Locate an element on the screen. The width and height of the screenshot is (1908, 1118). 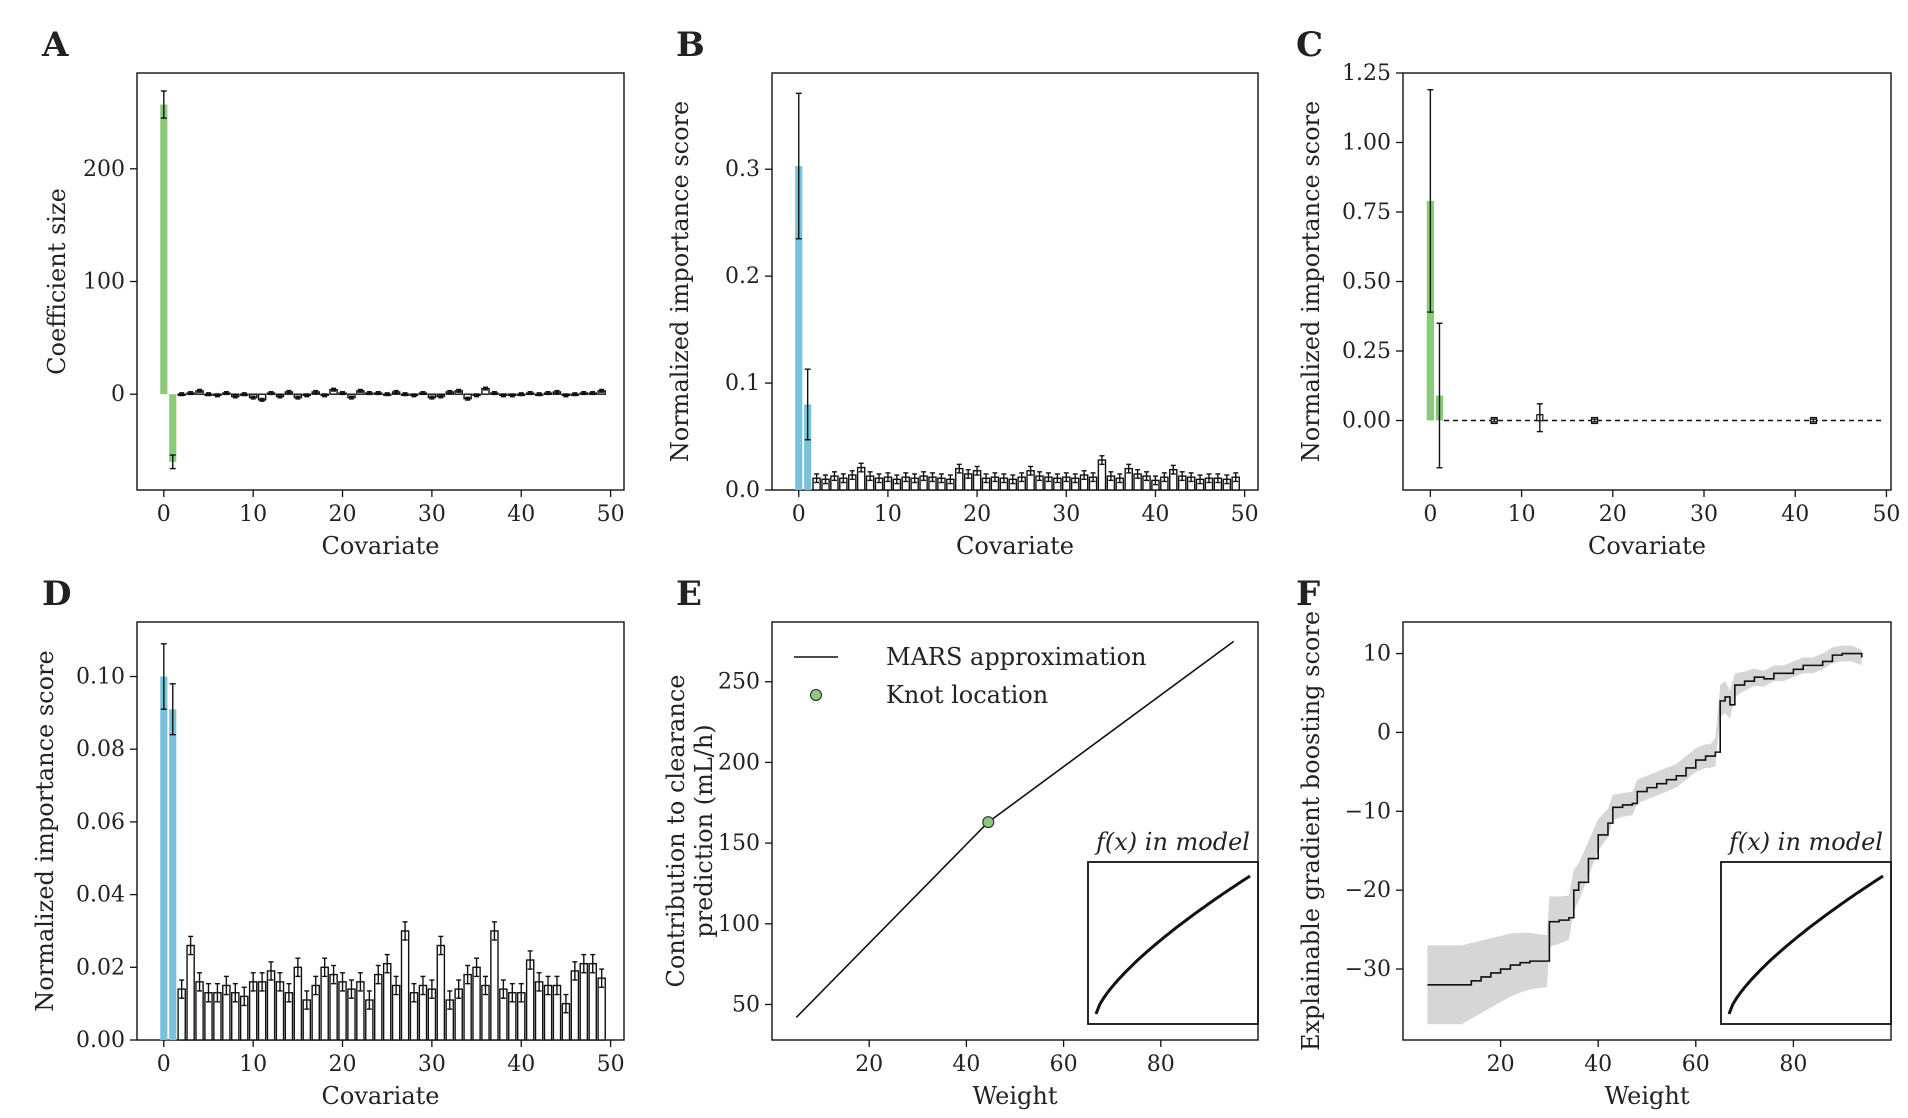
series-line is located at coordinates (1645, 819).